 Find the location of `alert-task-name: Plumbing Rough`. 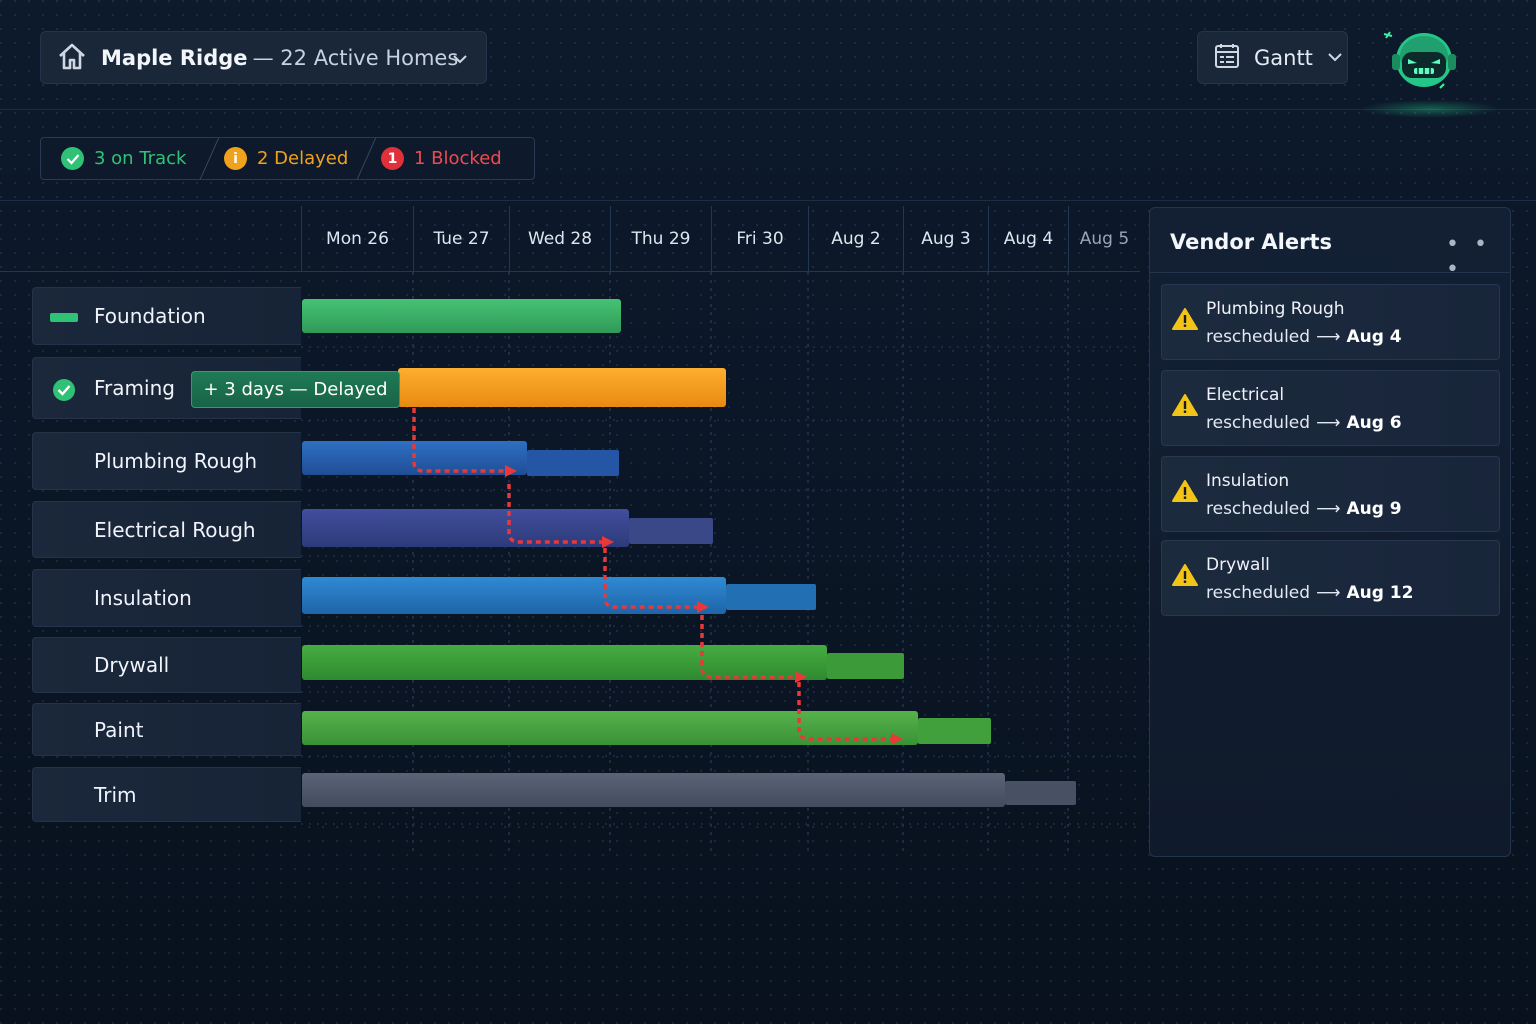

alert-task-name: Plumbing Rough is located at coordinates (1275, 309).